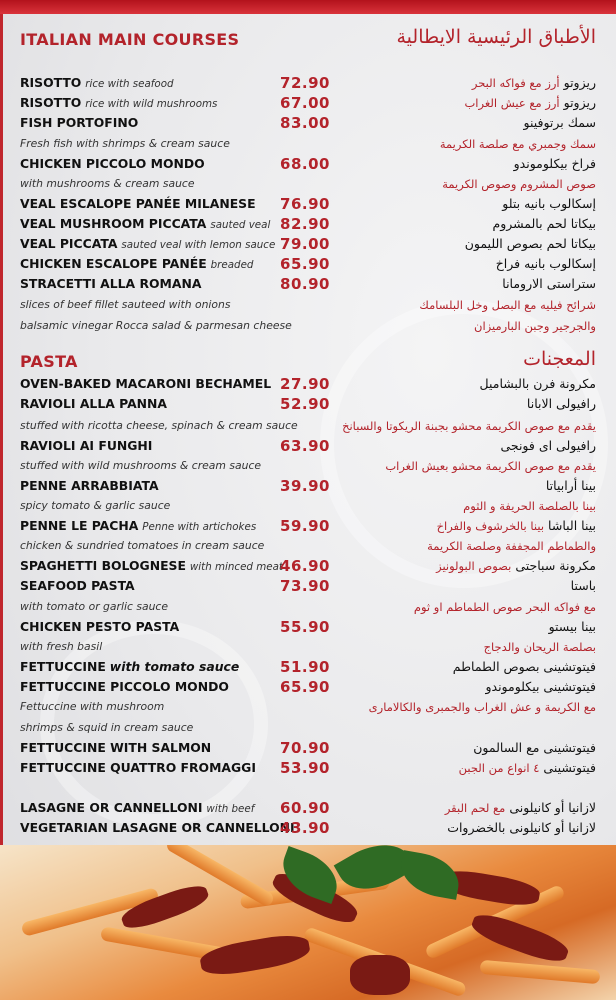 This screenshot has width=616, height=1000. I want to click on item-name-arabic: سمك برتوفينو, so click(560, 122).